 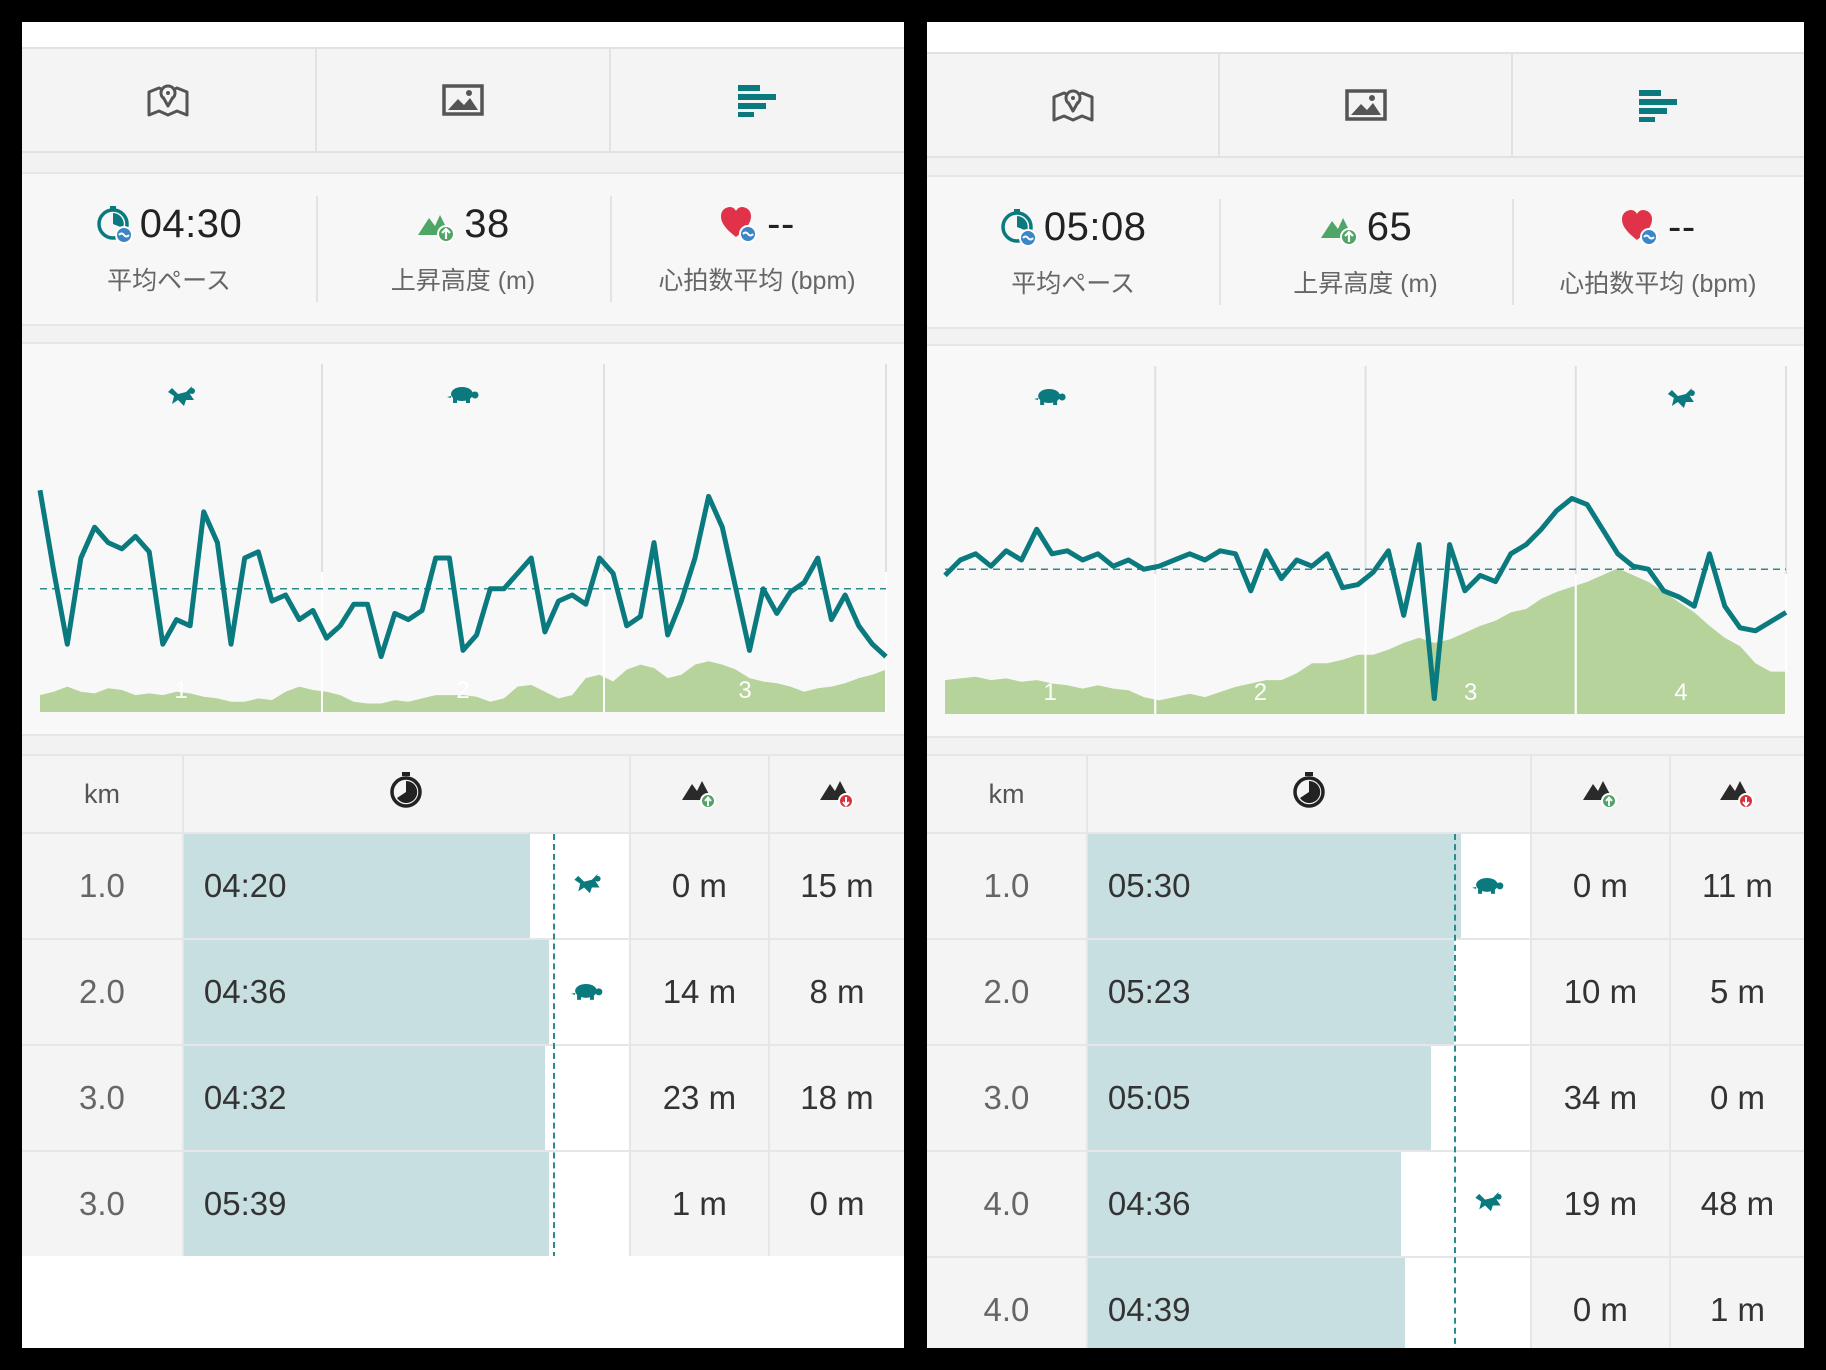 I want to click on split-pace: 04:36, so click(x=245, y=991).